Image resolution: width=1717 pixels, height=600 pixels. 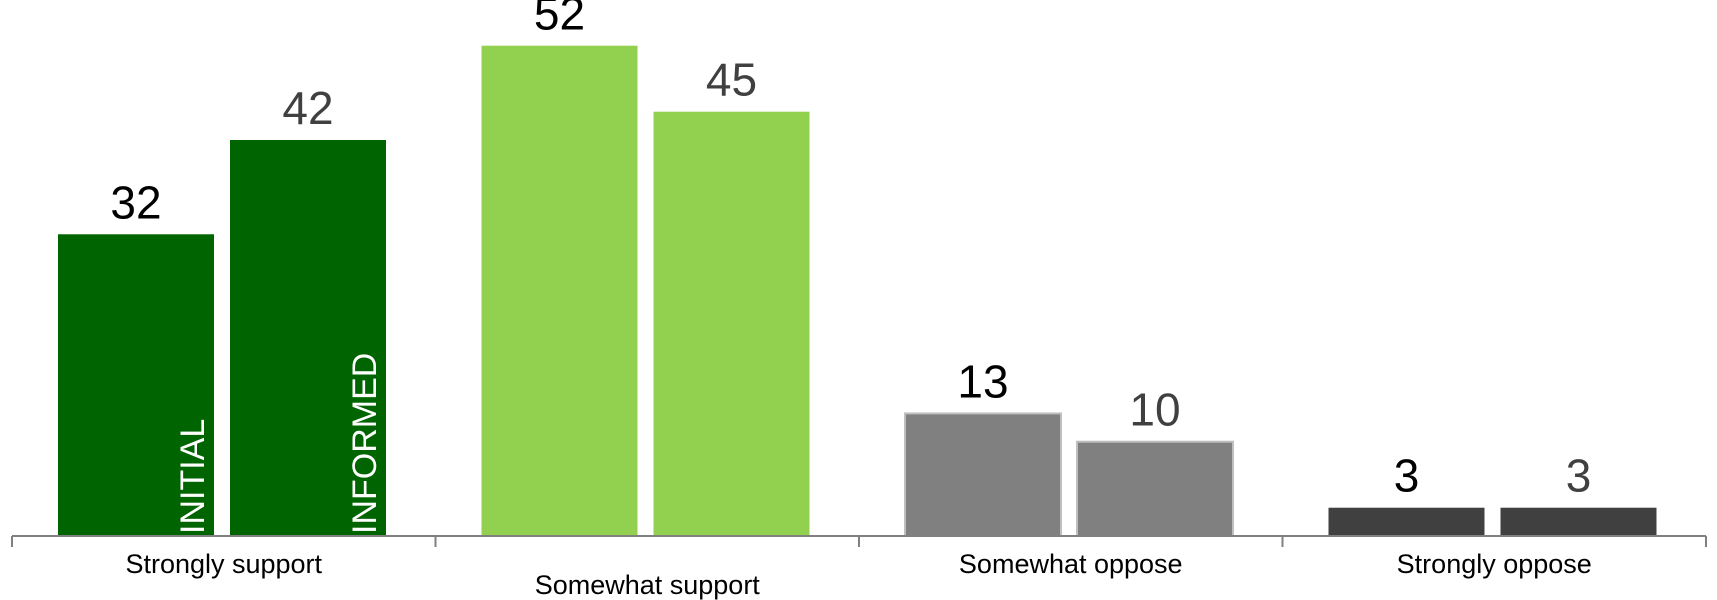 What do you see at coordinates (135, 202) in the screenshot?
I see `data-label-initial-1: 32` at bounding box center [135, 202].